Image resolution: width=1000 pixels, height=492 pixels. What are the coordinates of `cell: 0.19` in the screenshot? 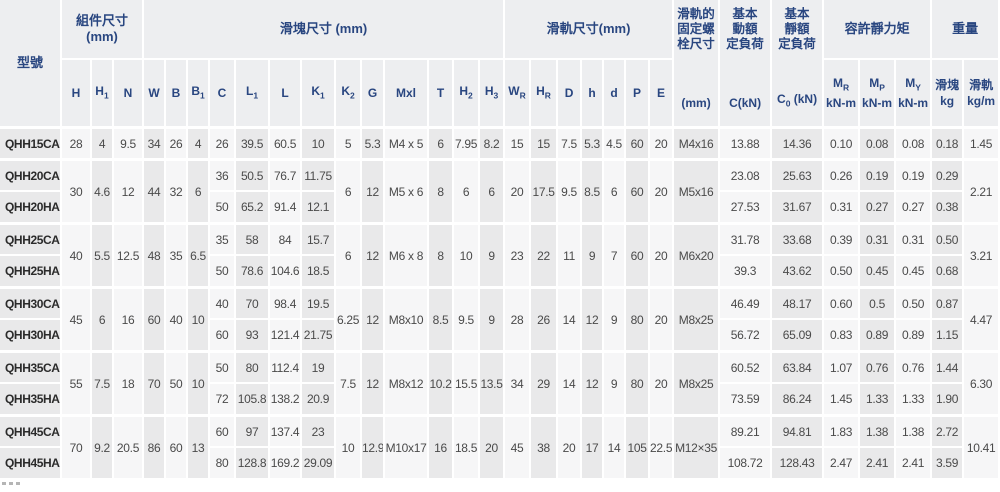 It's located at (878, 174).